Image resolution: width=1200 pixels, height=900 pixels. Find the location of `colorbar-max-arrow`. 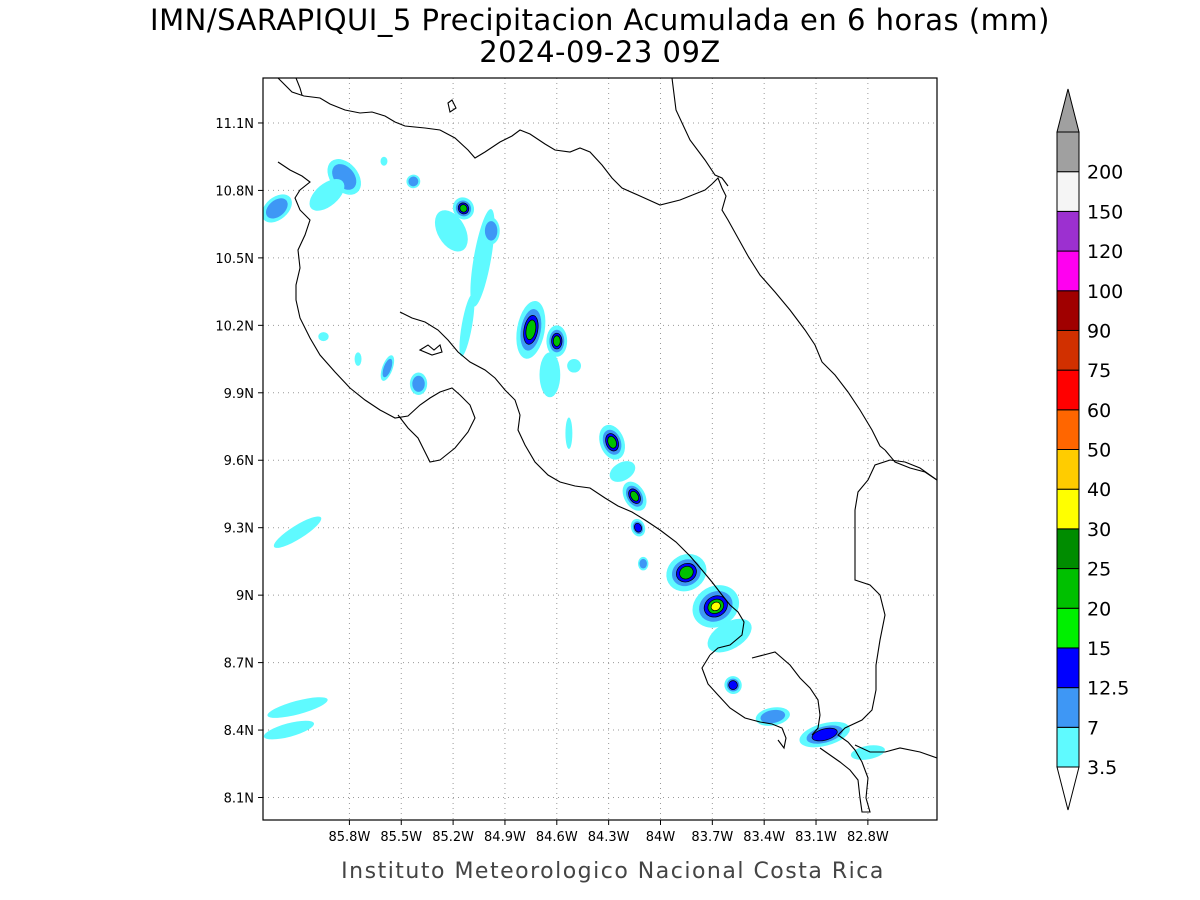

colorbar-max-arrow is located at coordinates (1068, 110).